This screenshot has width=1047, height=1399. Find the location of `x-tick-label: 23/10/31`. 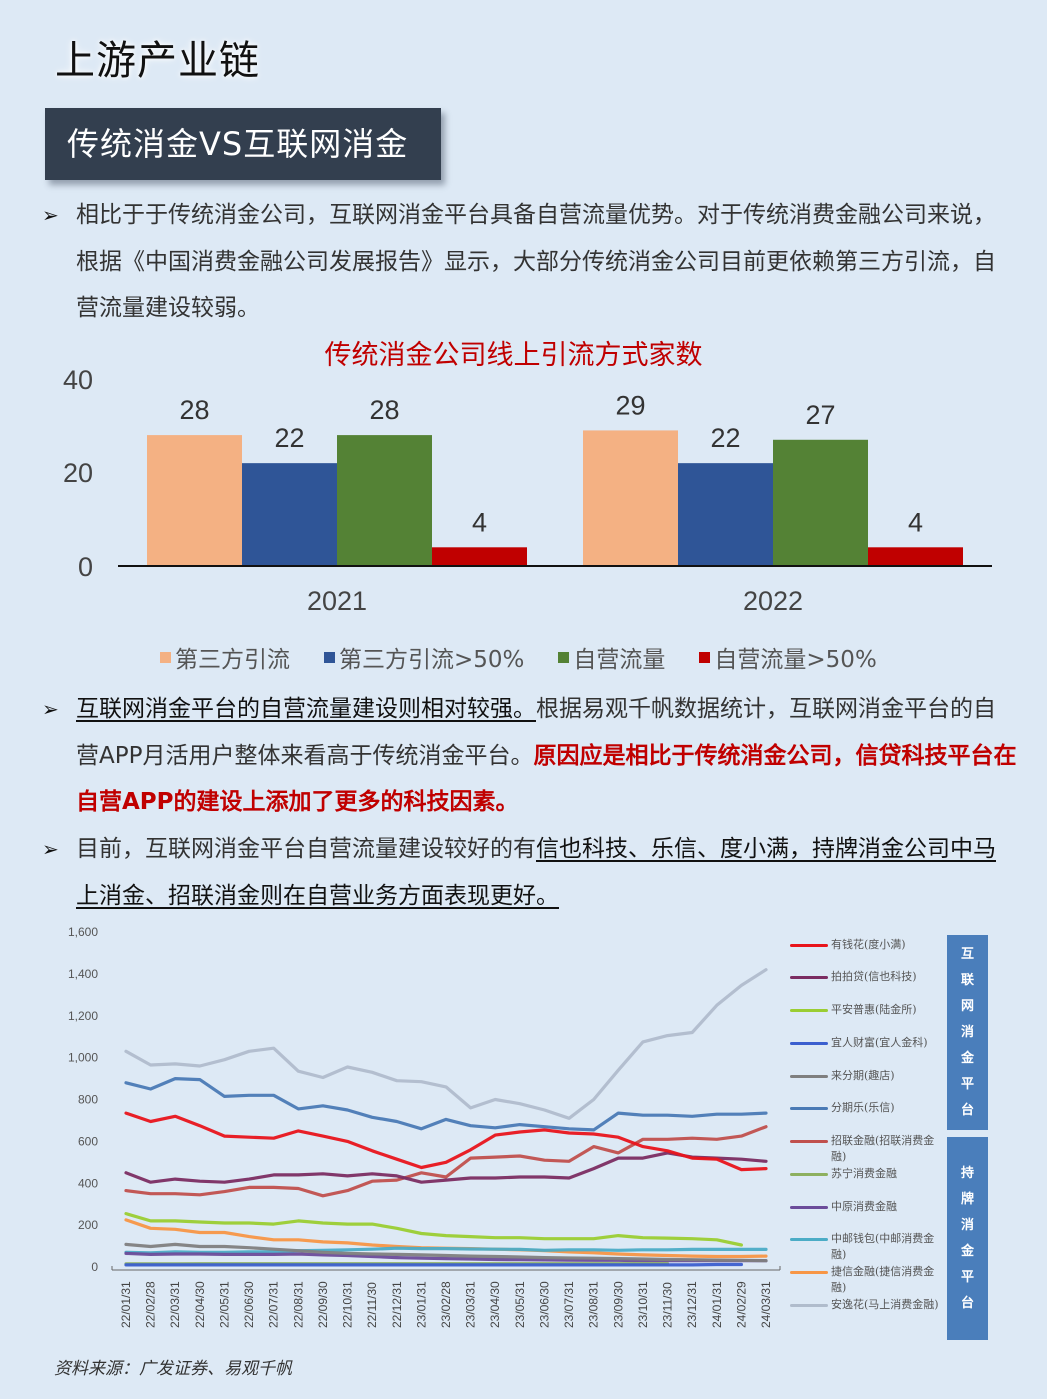

x-tick-label: 23/10/31 is located at coordinates (643, 1304).